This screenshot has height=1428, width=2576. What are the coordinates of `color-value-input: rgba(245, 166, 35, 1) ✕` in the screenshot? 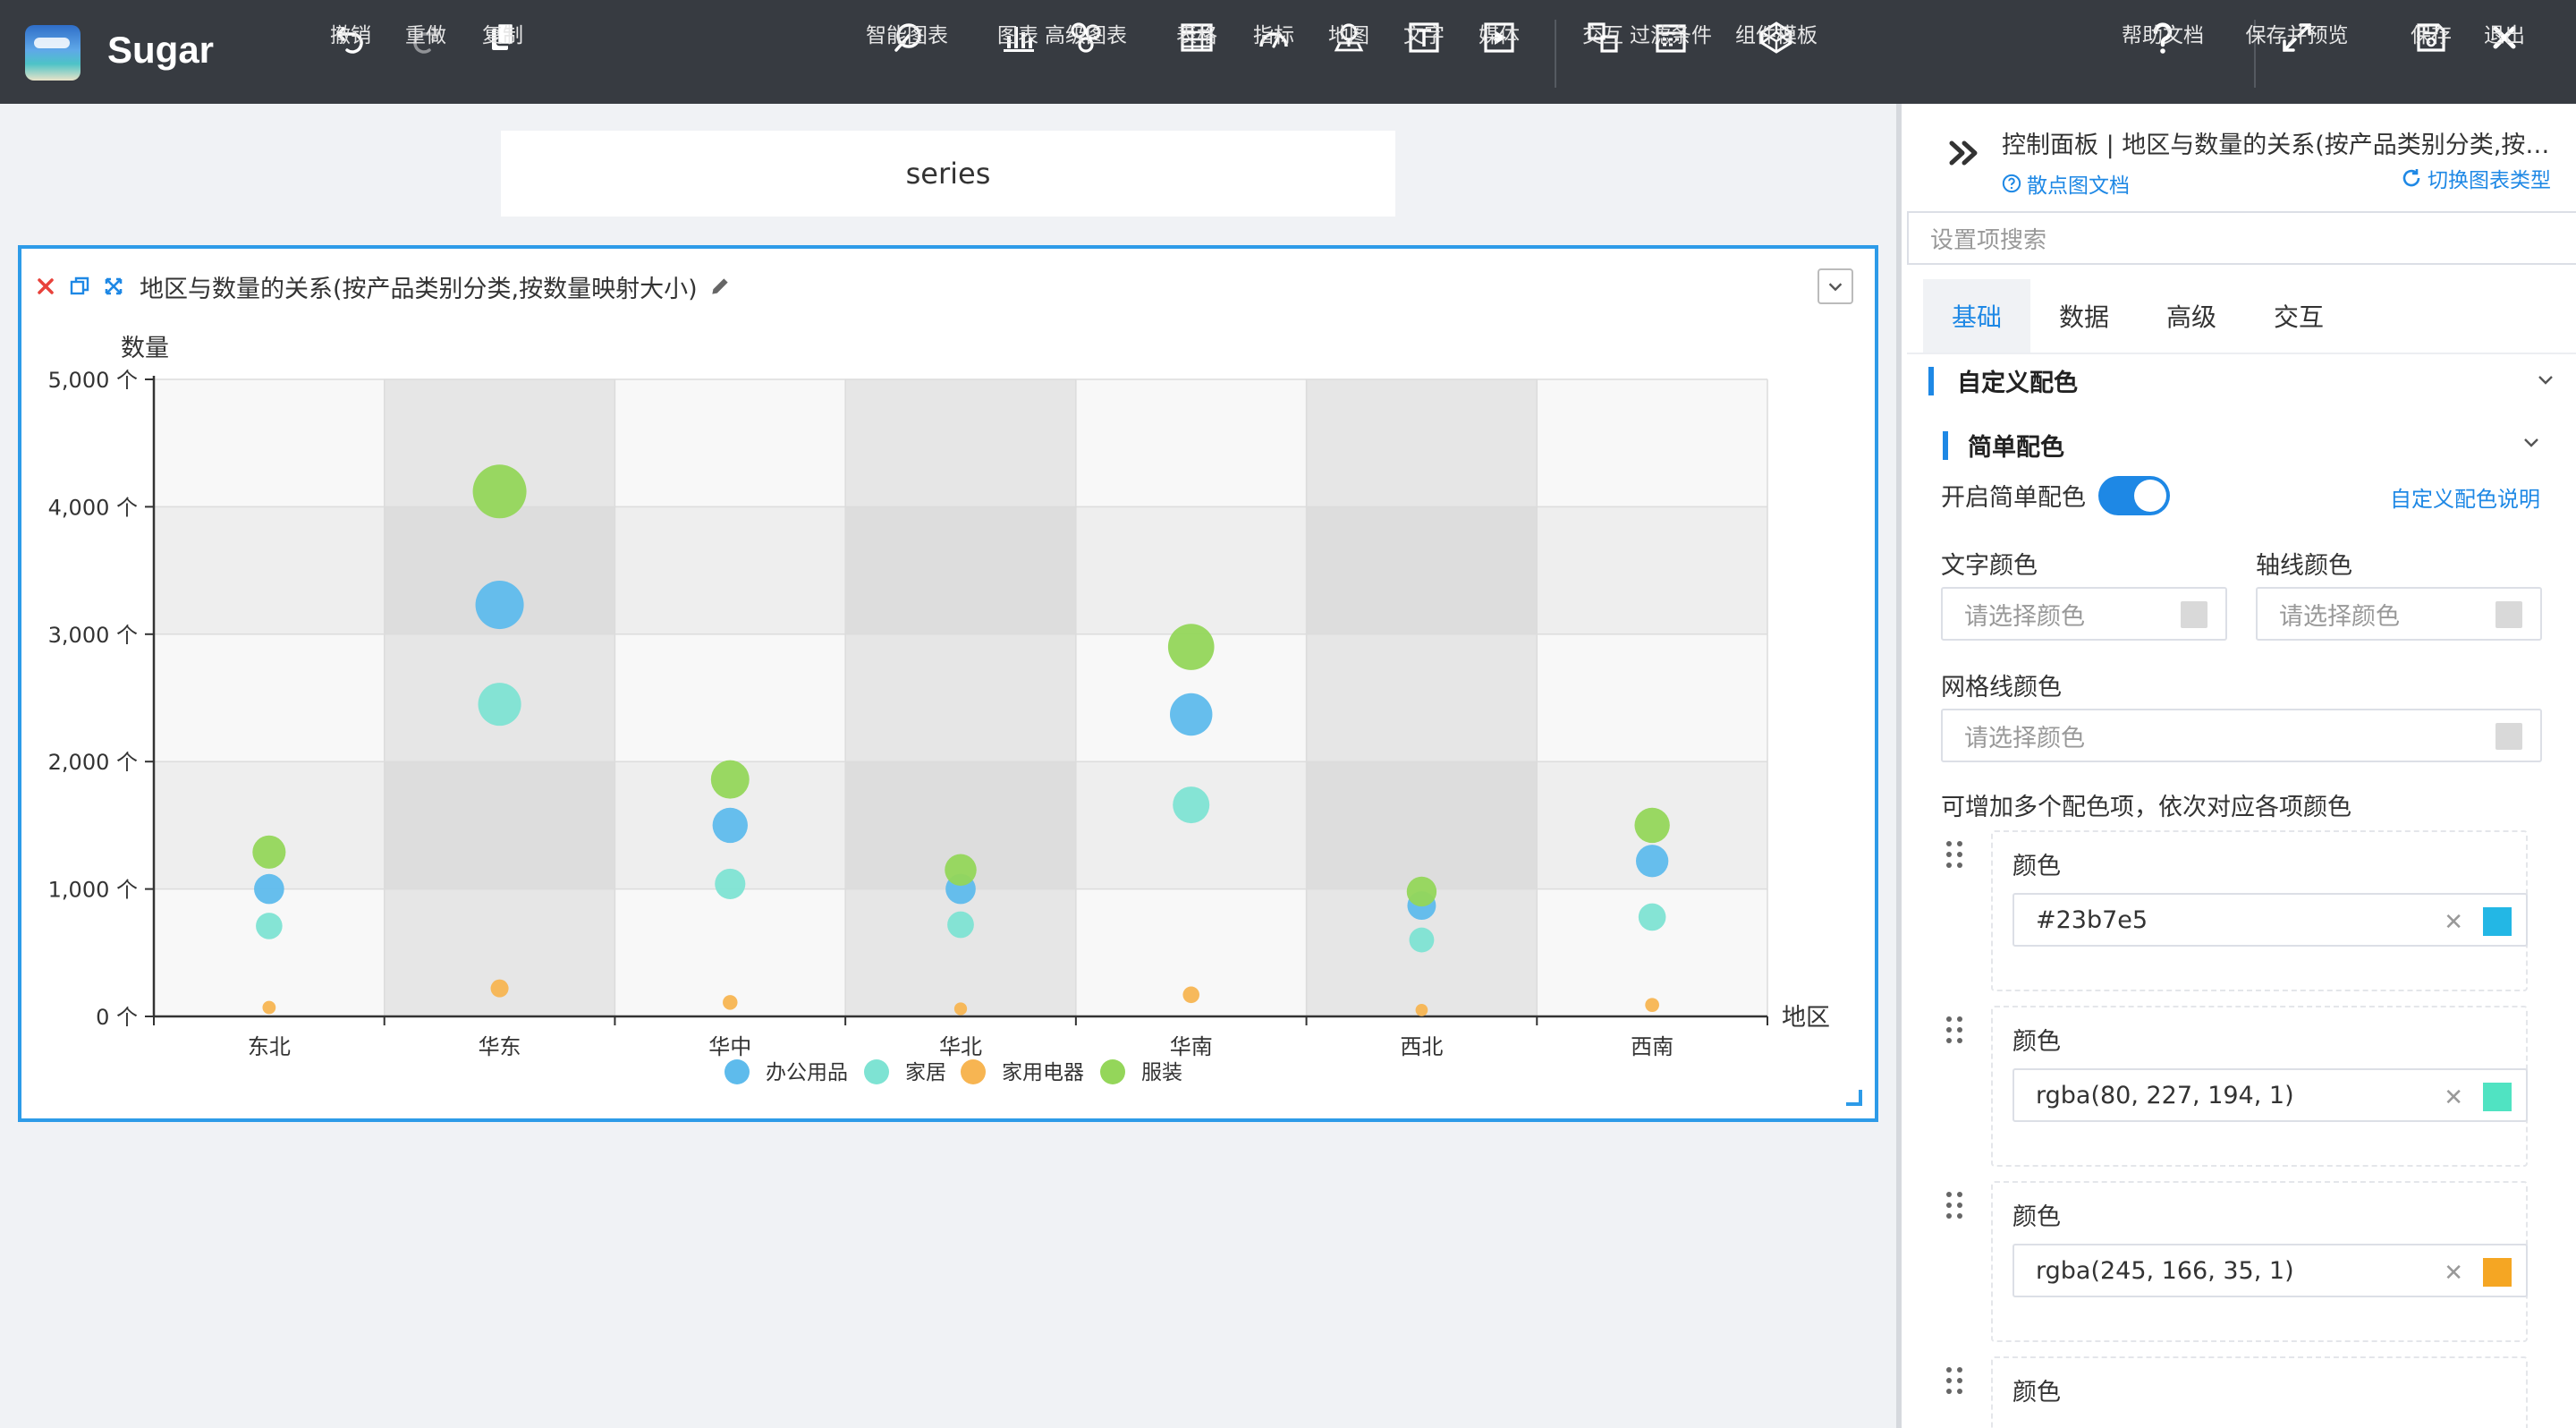 It's located at (2270, 1270).